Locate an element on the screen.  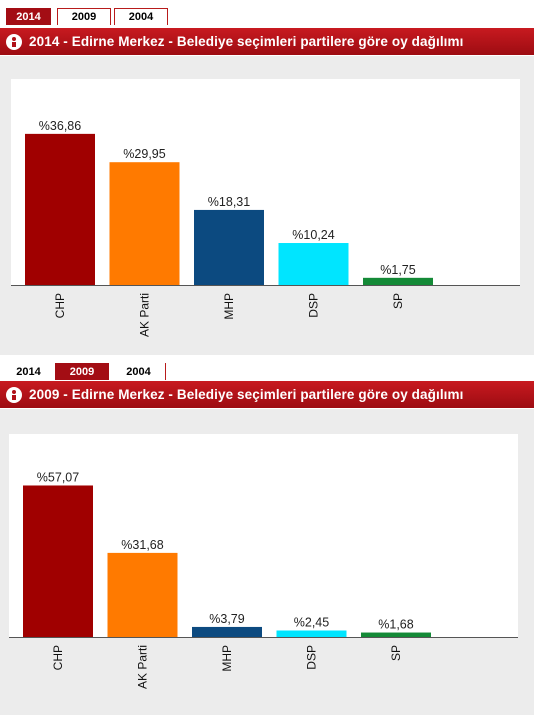
data-label: %18,31 is located at coordinates (229, 202).